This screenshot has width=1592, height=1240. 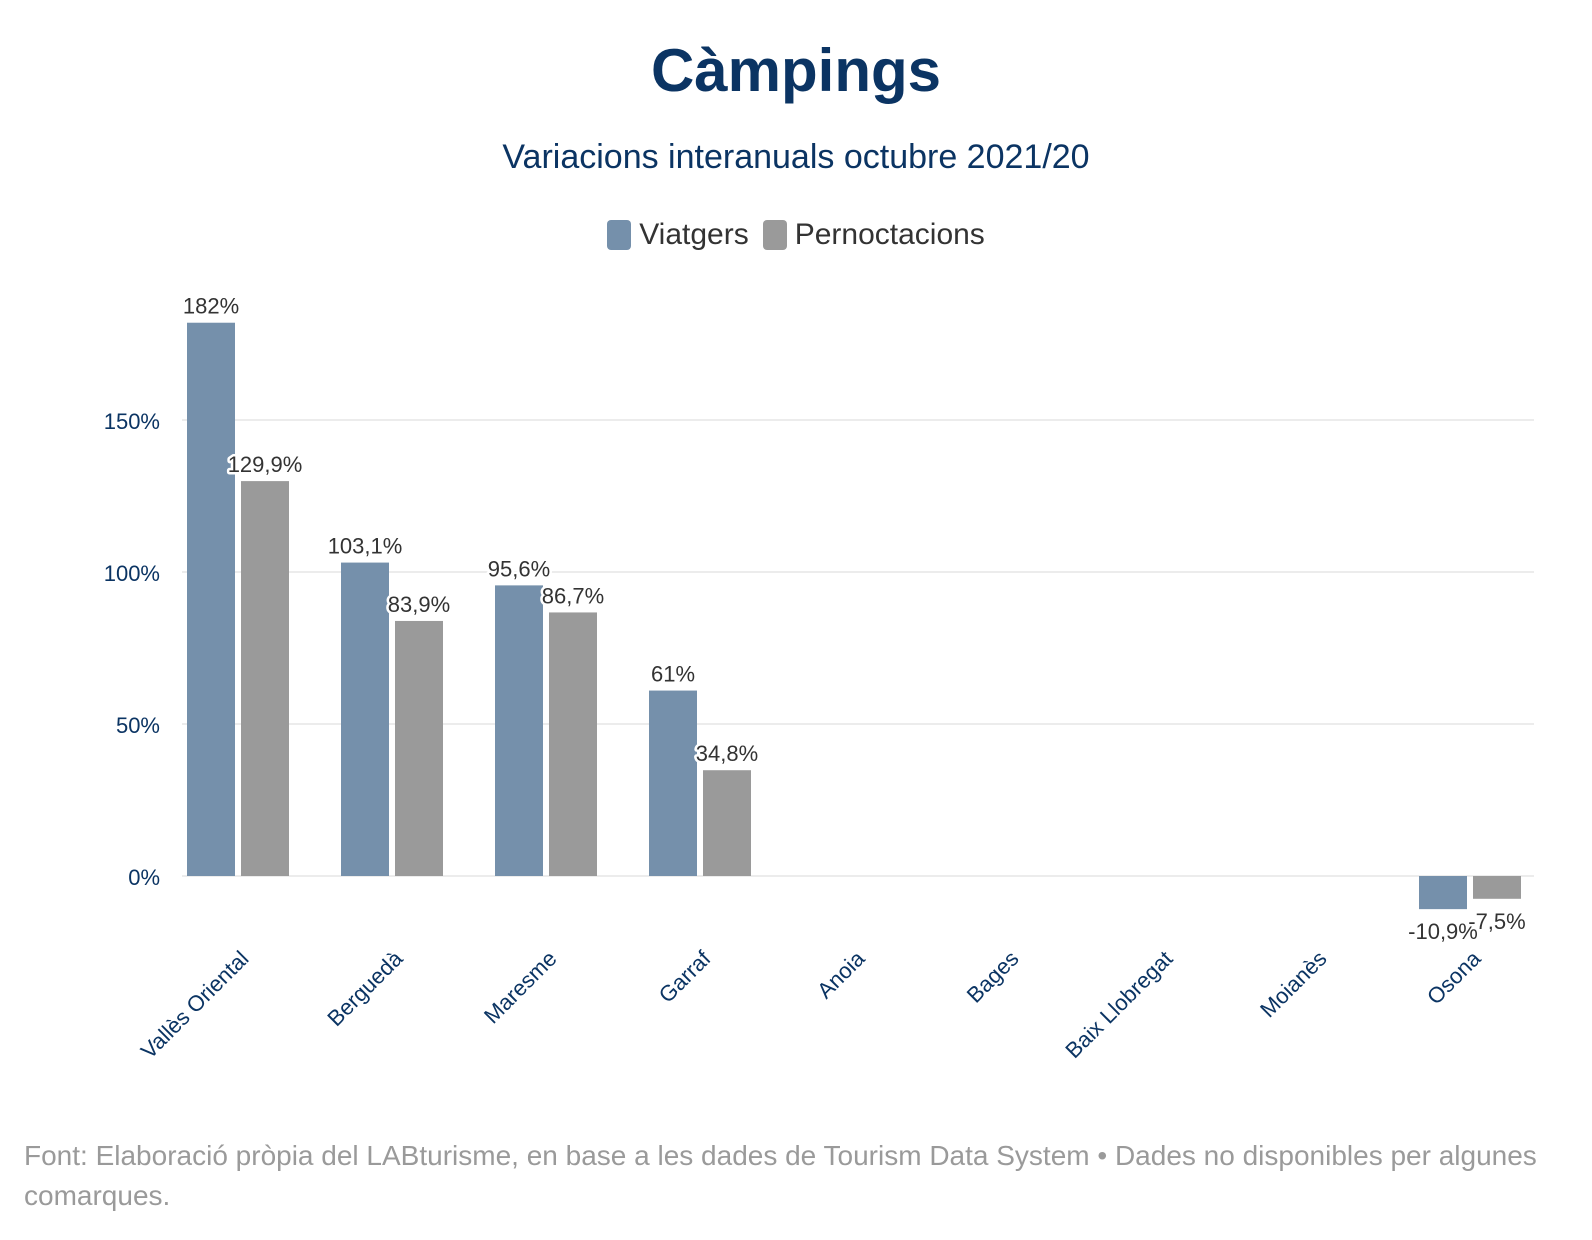 What do you see at coordinates (889, 234) in the screenshot?
I see `legend-label-pernoctacions: Pernoctacions` at bounding box center [889, 234].